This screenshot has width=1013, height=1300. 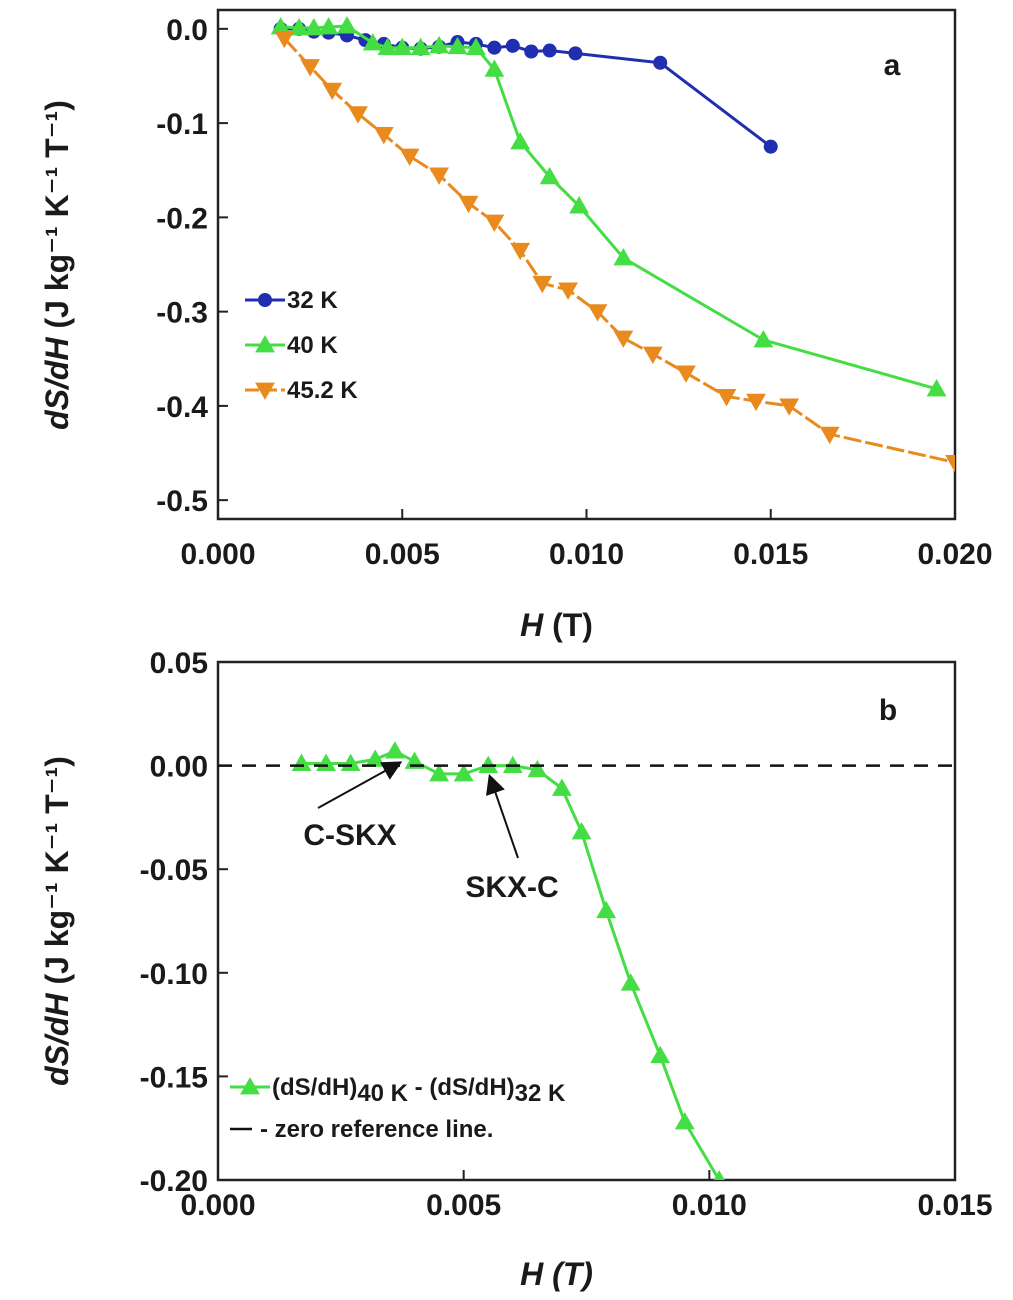 What do you see at coordinates (174, 1077) in the screenshot?
I see `y-tick-label: -0.15` at bounding box center [174, 1077].